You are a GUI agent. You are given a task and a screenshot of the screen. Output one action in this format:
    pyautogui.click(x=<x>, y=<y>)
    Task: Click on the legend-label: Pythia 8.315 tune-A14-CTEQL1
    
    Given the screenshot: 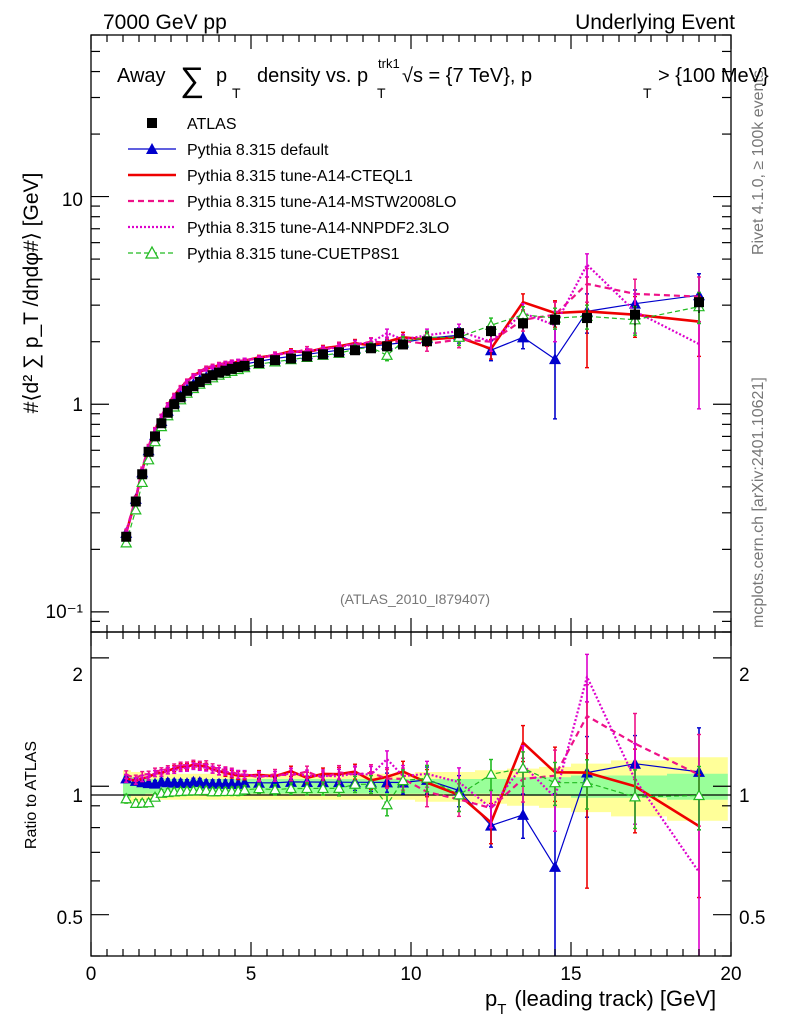 What is the action you would take?
    pyautogui.click(x=300, y=176)
    